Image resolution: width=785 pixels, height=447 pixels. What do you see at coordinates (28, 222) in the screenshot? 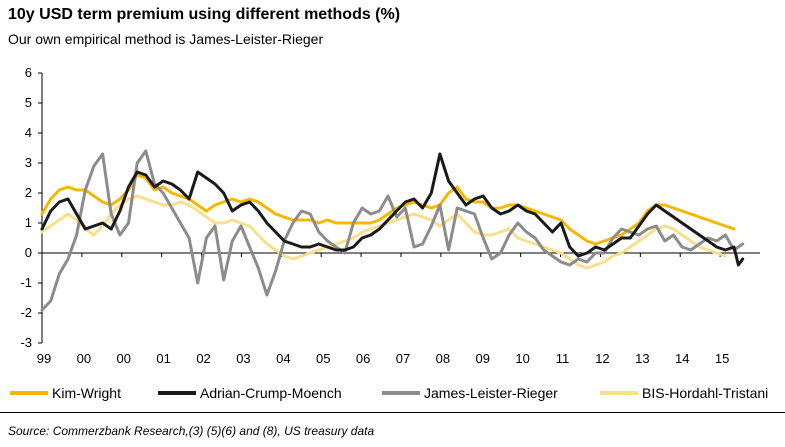
I see `y-tick-label: 1` at bounding box center [28, 222].